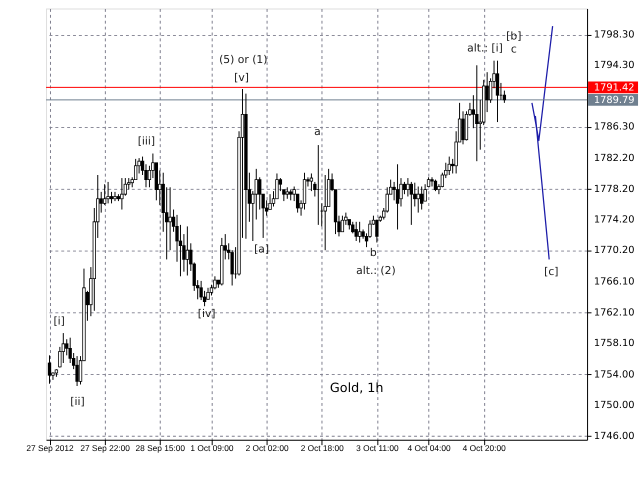 Image resolution: width=640 pixels, height=480 pixels. Describe the element at coordinates (614, 220) in the screenshot. I see `y-tick-label: 1774.20` at that location.